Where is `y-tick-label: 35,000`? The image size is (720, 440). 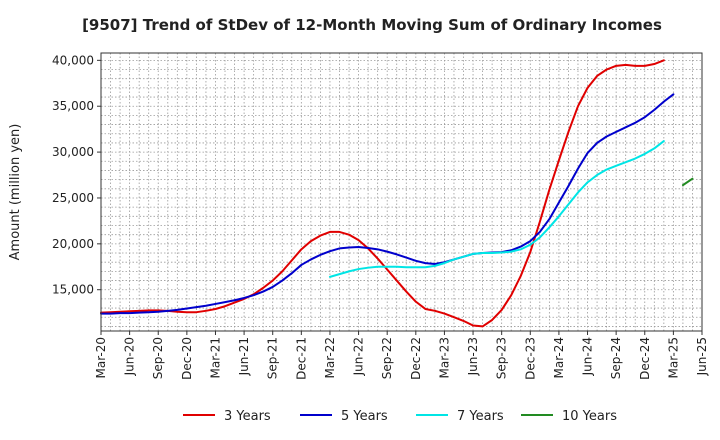
y-tick-label: 35,000 is located at coordinates (73, 106).